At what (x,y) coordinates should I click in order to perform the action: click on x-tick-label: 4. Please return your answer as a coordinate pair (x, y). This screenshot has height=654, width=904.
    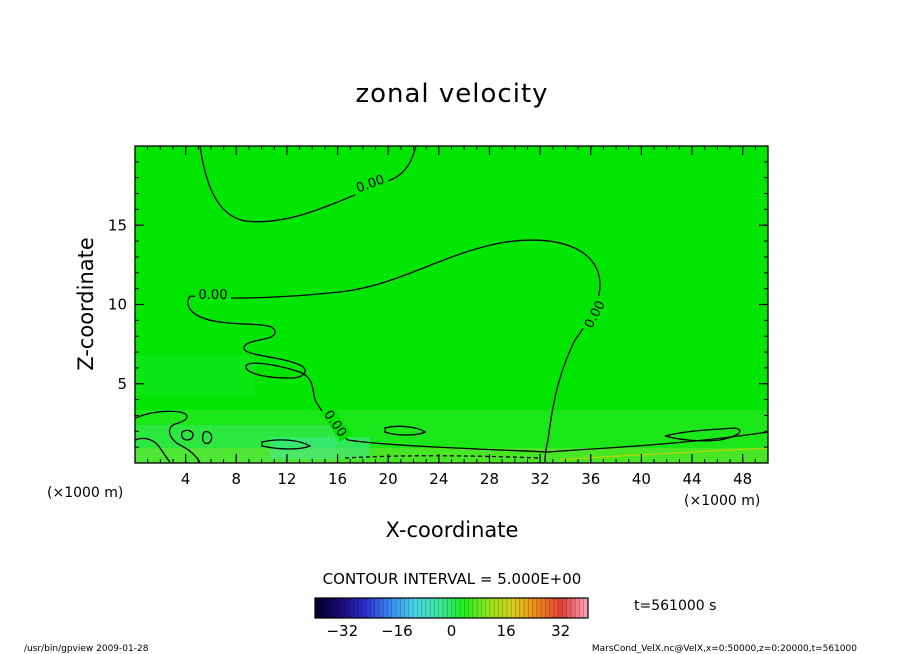
    Looking at the image, I should click on (186, 479).